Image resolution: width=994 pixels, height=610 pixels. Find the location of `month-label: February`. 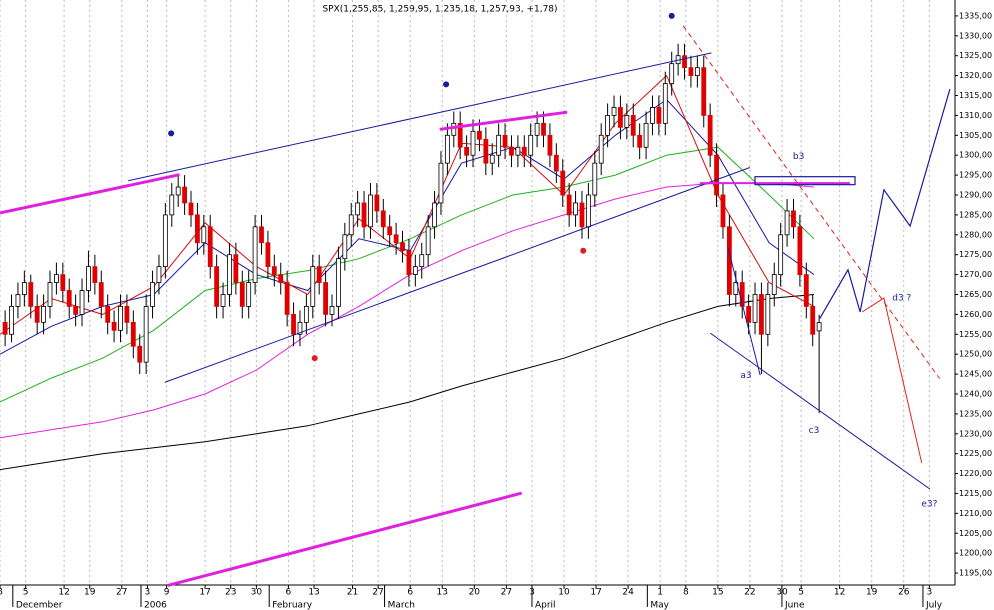

month-label: February is located at coordinates (292, 605).